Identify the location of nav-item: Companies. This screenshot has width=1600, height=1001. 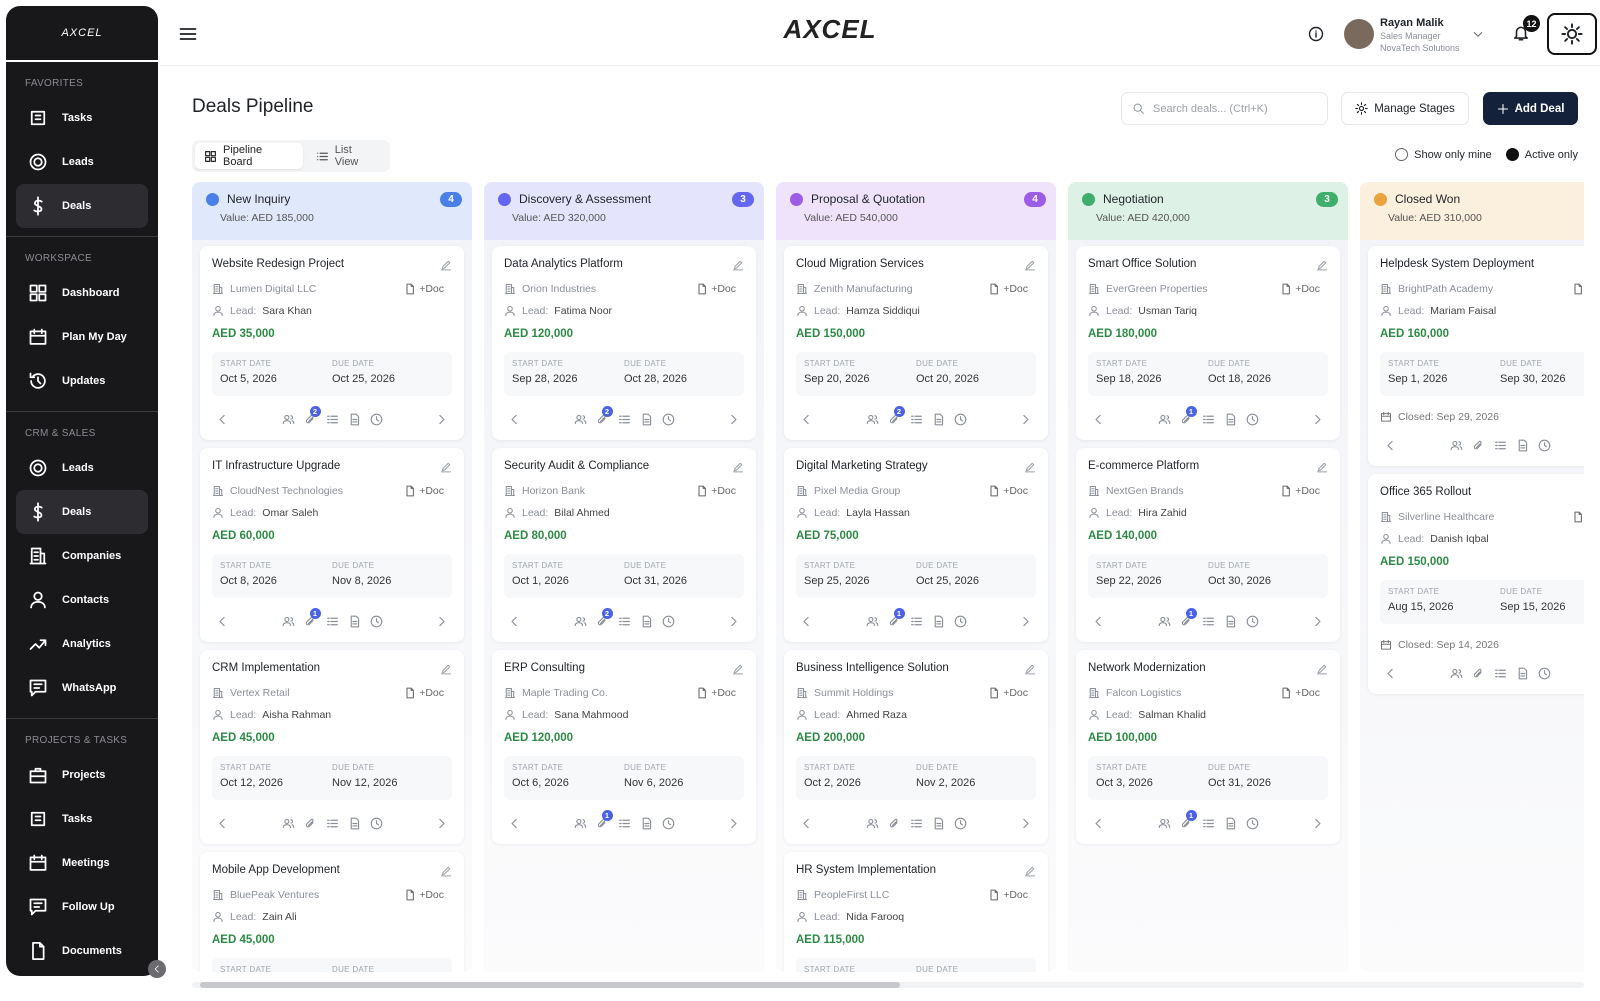
(82, 556).